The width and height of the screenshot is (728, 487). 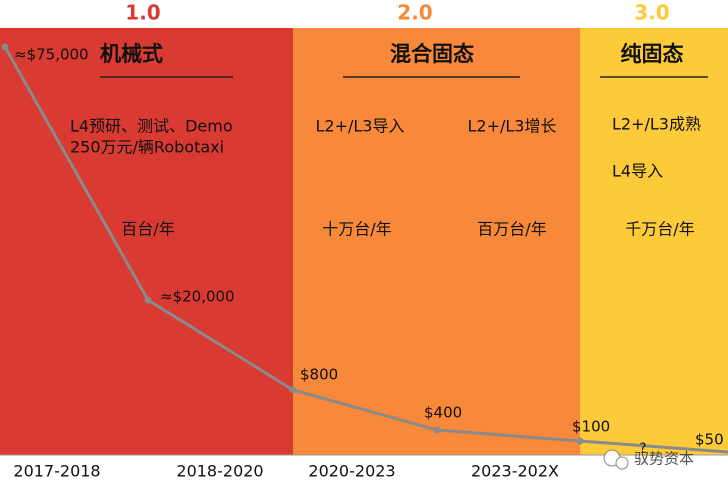 What do you see at coordinates (511, 229) in the screenshot?
I see `volume: 百万台/年` at bounding box center [511, 229].